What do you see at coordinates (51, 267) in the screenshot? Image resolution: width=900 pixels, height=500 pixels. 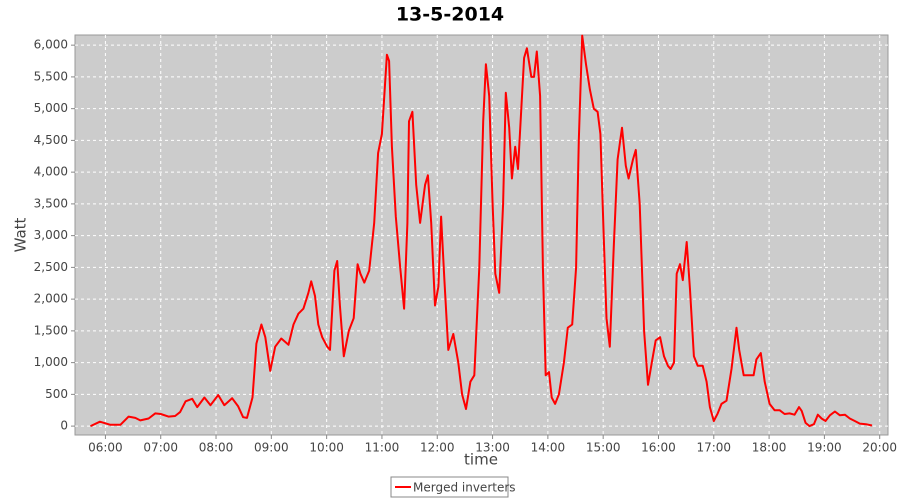 I see `y-tick-label: 2,500` at bounding box center [51, 267].